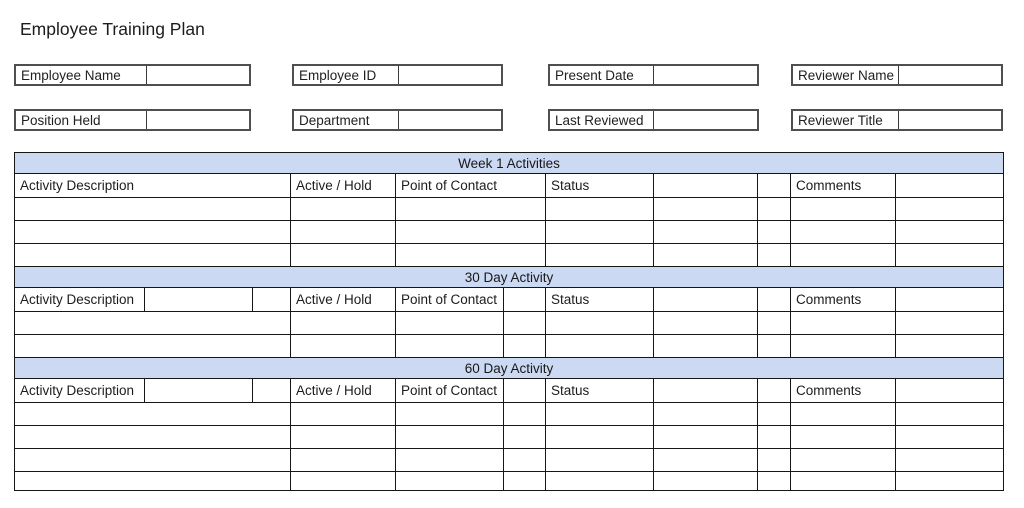 The image size is (1024, 508). I want to click on column-header-status: Status, so click(599, 390).